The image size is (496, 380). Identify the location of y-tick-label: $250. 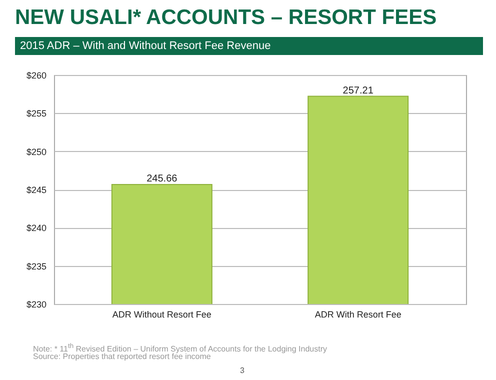
(36, 151).